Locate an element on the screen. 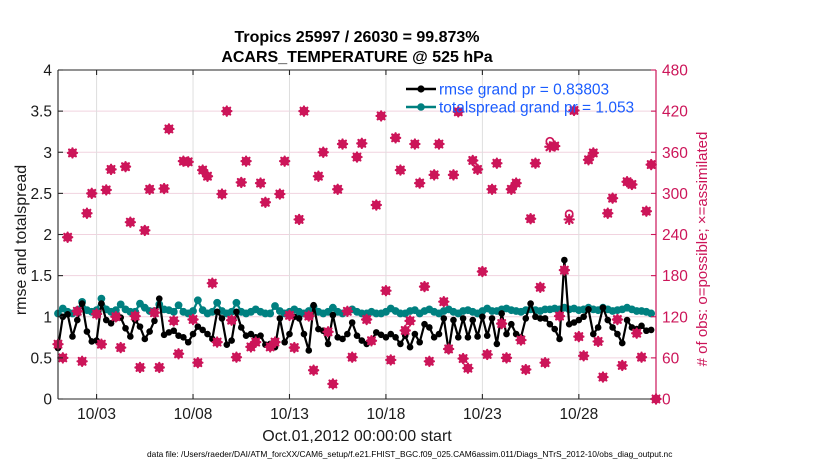 The height and width of the screenshot is (470, 830). legend-item-totalspread: totalspread grand pr = 1.053 is located at coordinates (520, 108).